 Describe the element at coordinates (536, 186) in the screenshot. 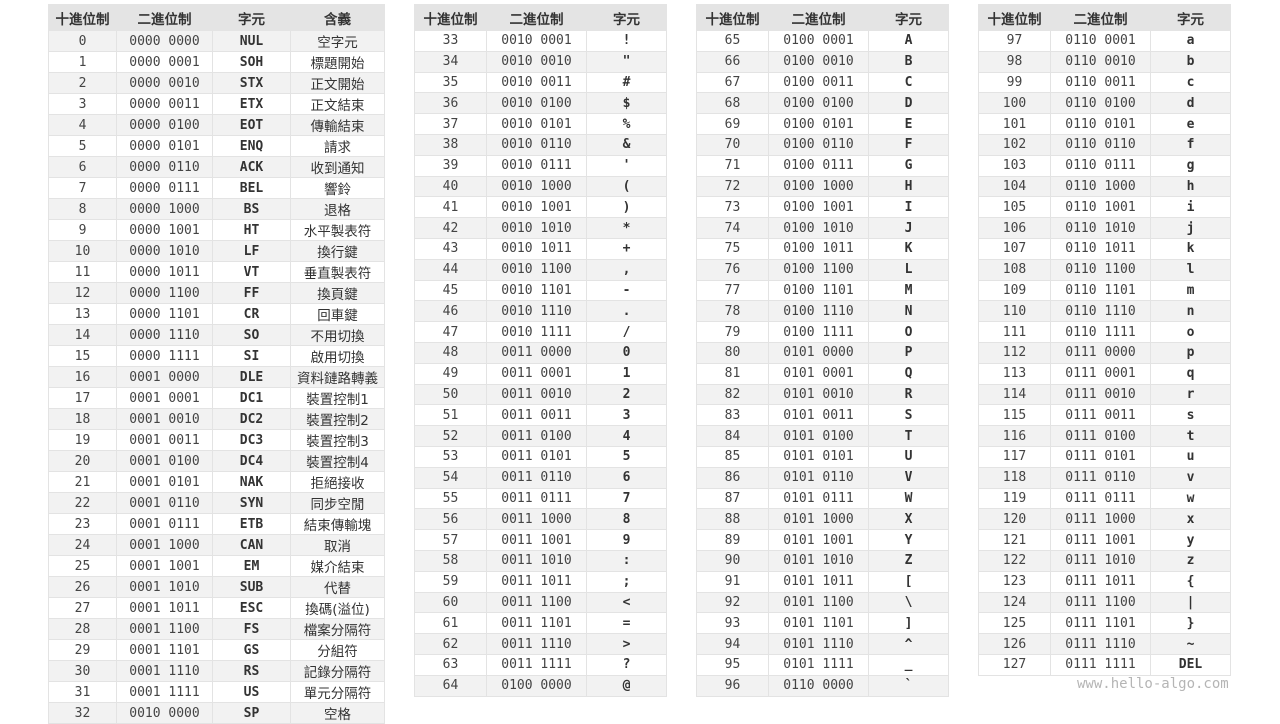

I see `cell-binary: 0010 1000` at that location.